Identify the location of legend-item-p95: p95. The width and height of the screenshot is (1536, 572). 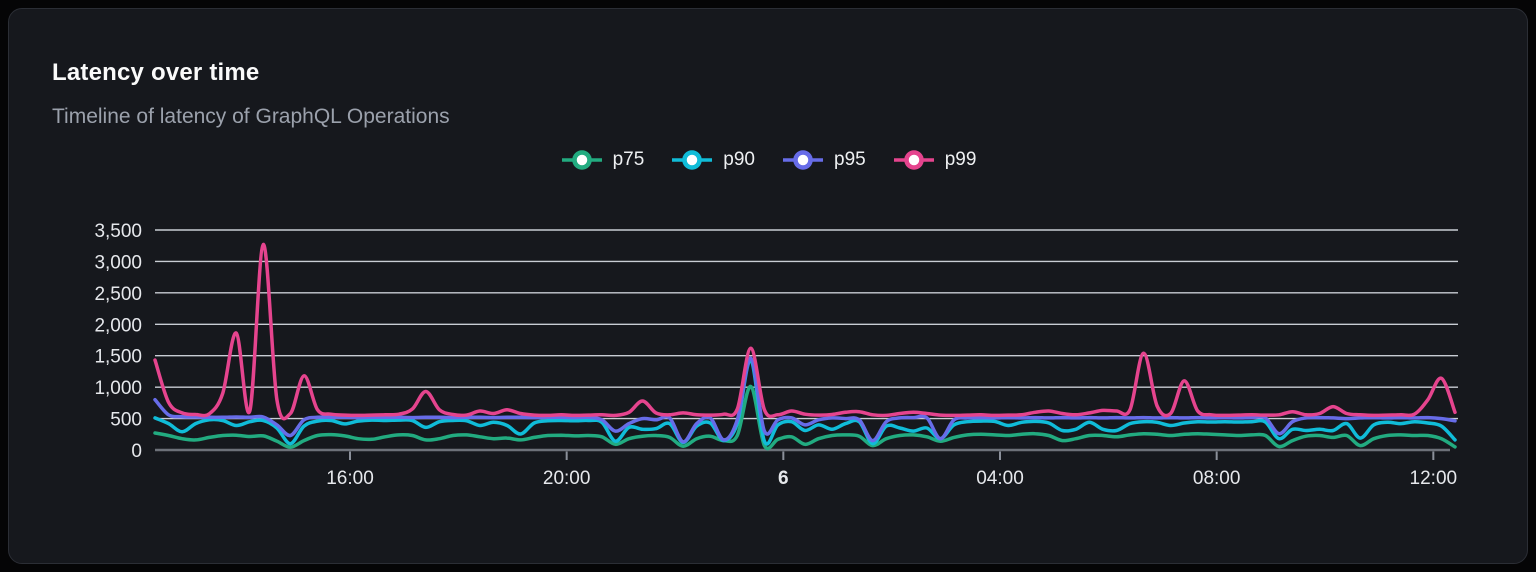
(823, 160).